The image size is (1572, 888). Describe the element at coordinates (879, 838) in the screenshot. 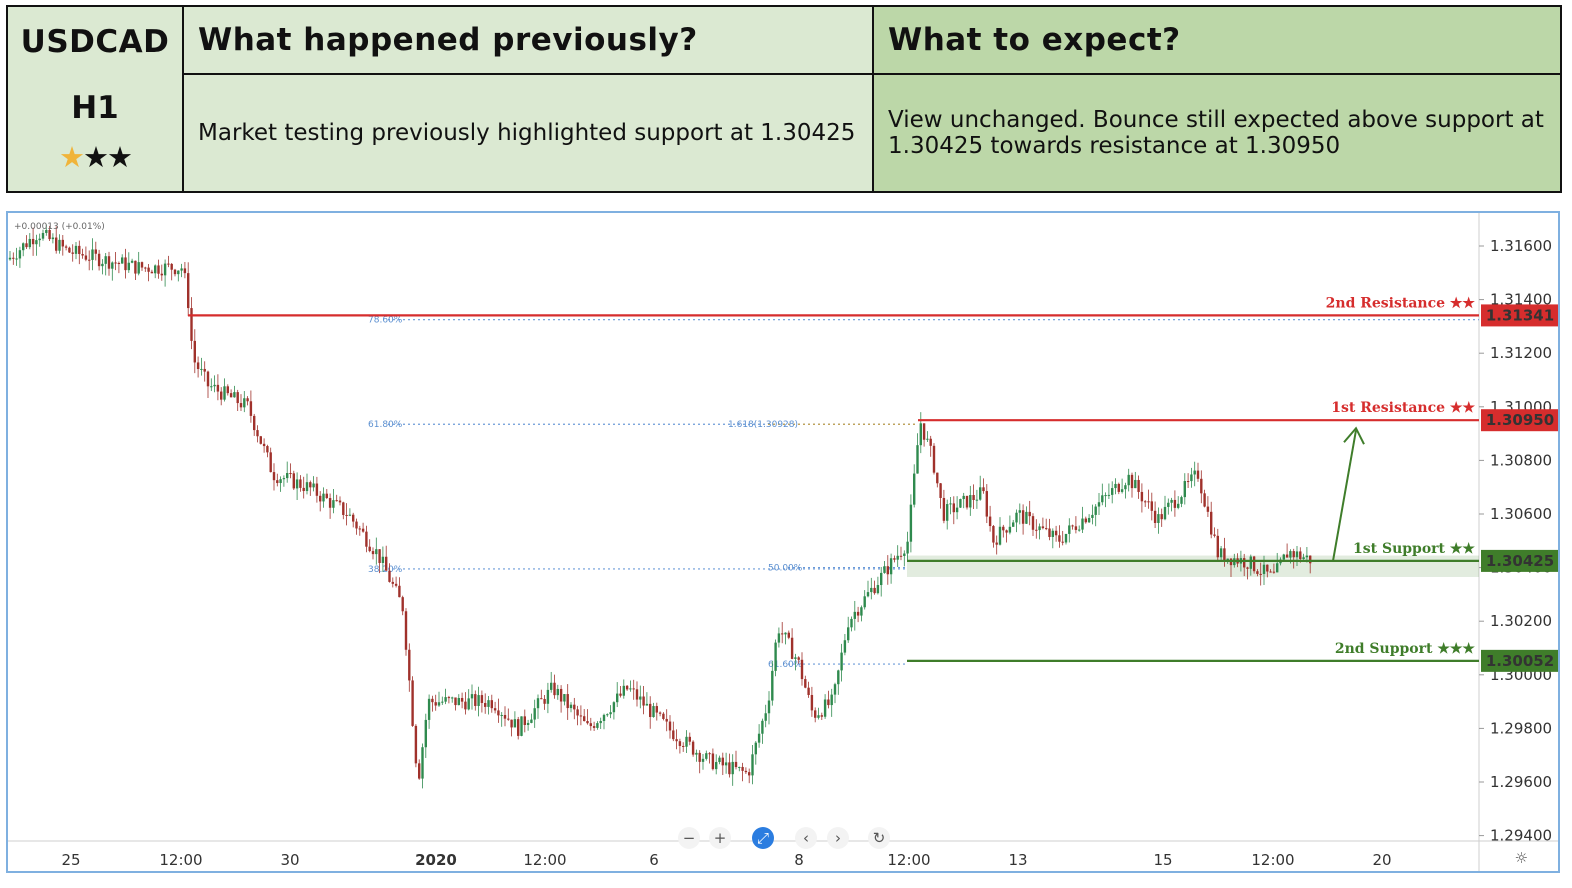

I see `refresh-button: ↻` at that location.